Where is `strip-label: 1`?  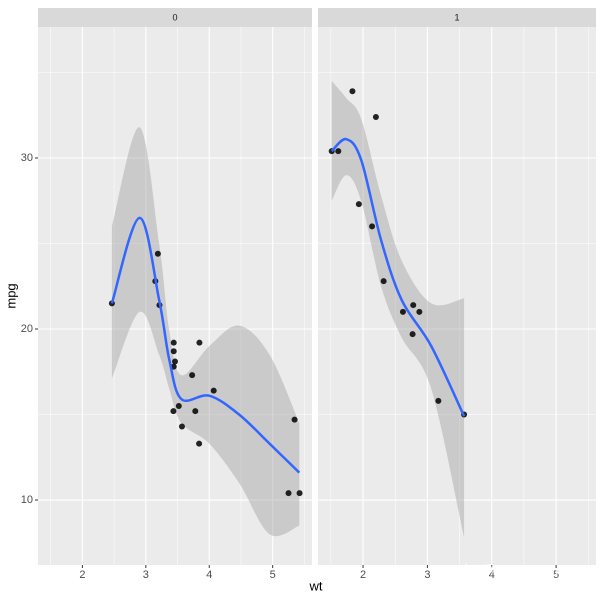
strip-label: 1 is located at coordinates (456, 17).